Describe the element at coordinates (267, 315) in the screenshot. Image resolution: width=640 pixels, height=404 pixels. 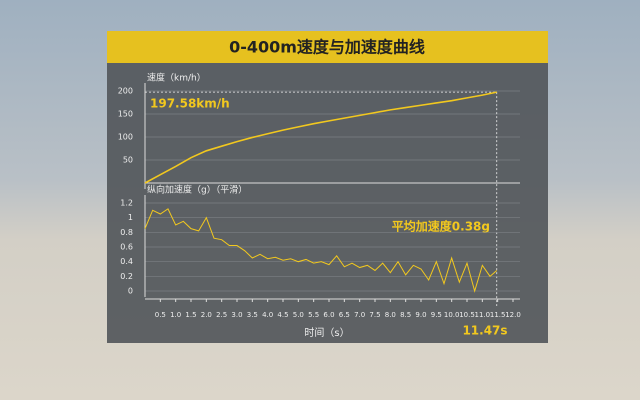
I see `x-tick-label: 4.0` at that location.